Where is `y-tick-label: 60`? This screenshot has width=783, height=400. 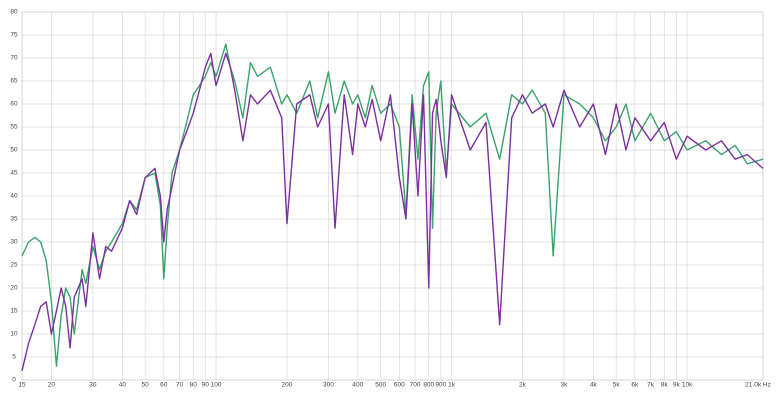
y-tick-label: 60 is located at coordinates (14, 104).